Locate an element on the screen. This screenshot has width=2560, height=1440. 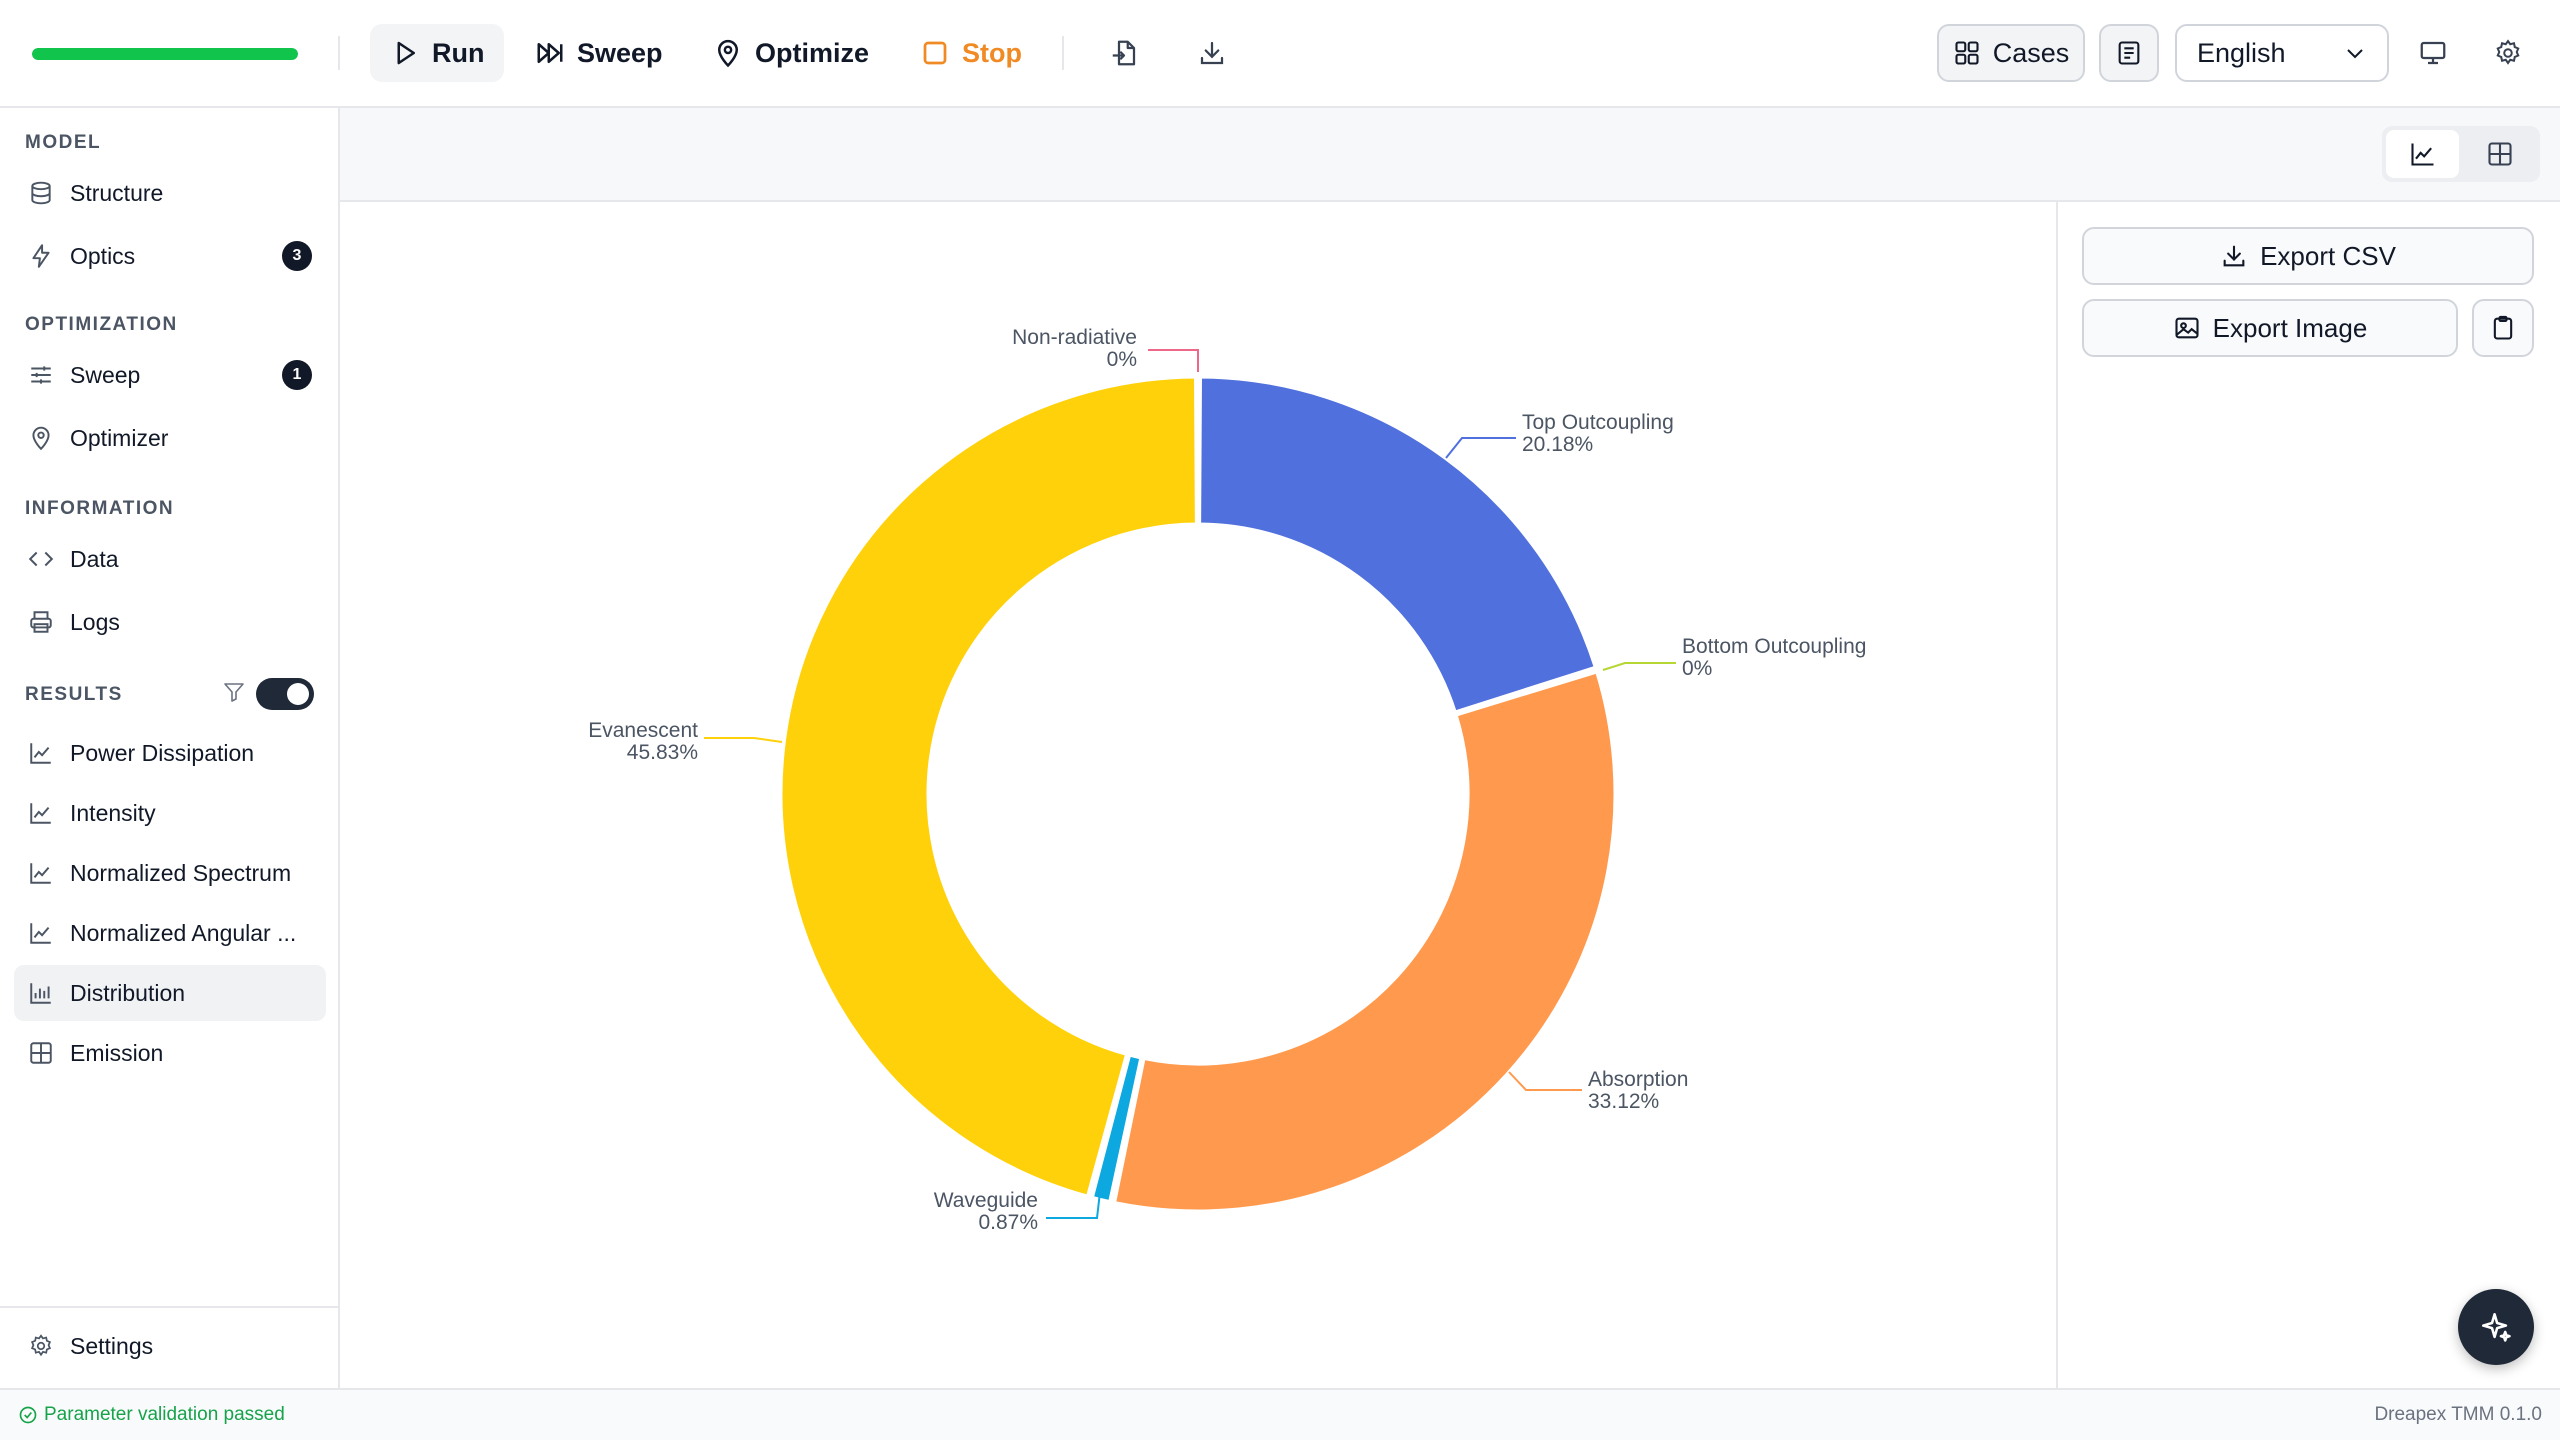
export-image-button: Export Image is located at coordinates (2270, 328).